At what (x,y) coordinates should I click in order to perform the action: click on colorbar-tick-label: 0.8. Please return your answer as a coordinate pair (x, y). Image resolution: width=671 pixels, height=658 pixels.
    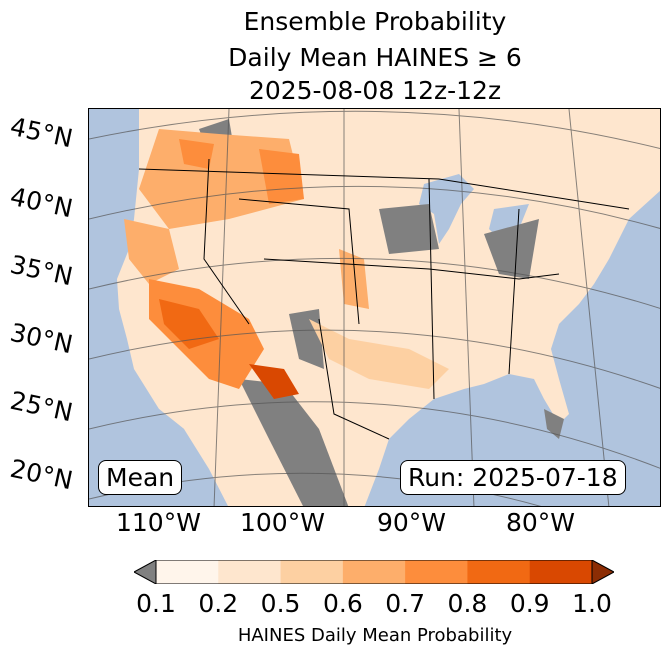
    Looking at the image, I should click on (467, 603).